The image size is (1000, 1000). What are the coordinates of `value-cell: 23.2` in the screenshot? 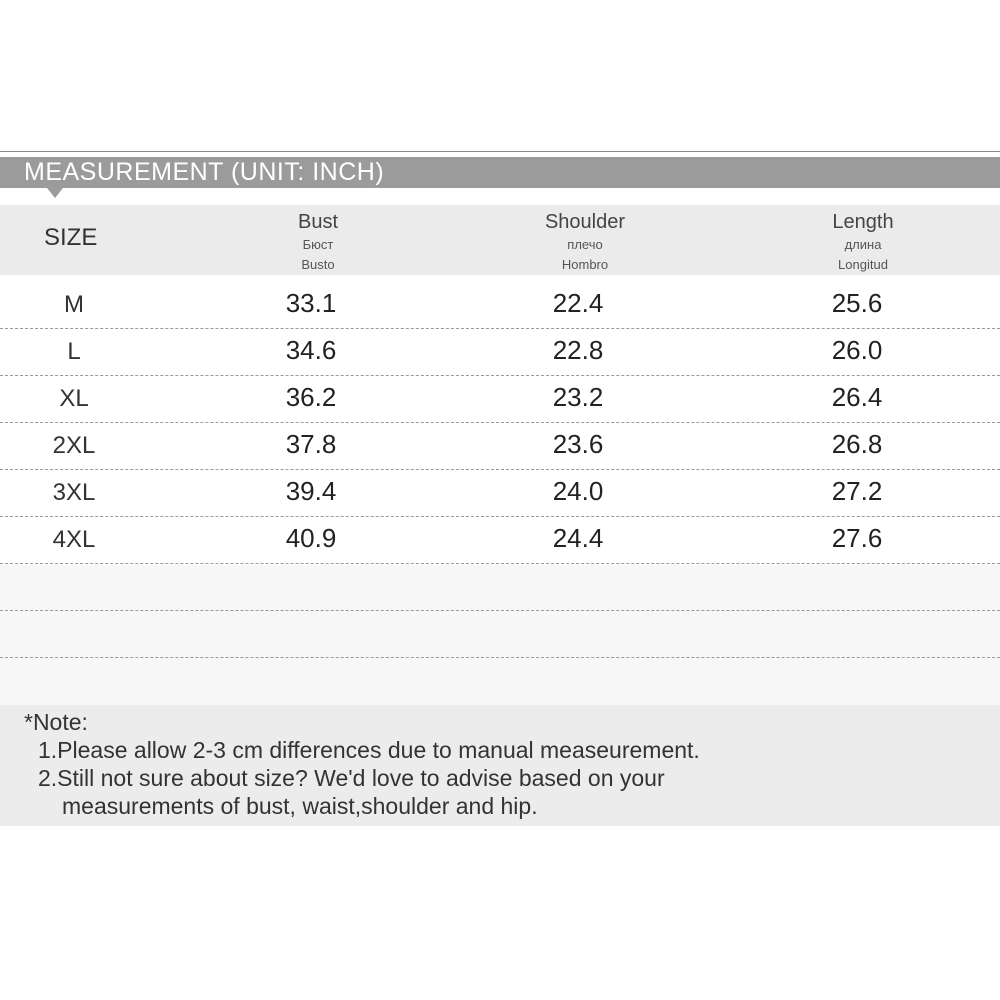 It's located at (578, 397).